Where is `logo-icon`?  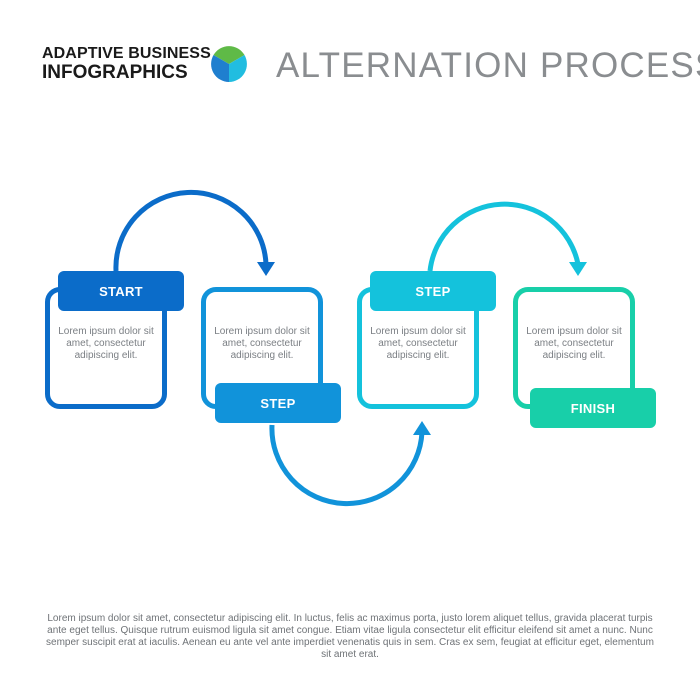
logo-icon is located at coordinates (229, 64).